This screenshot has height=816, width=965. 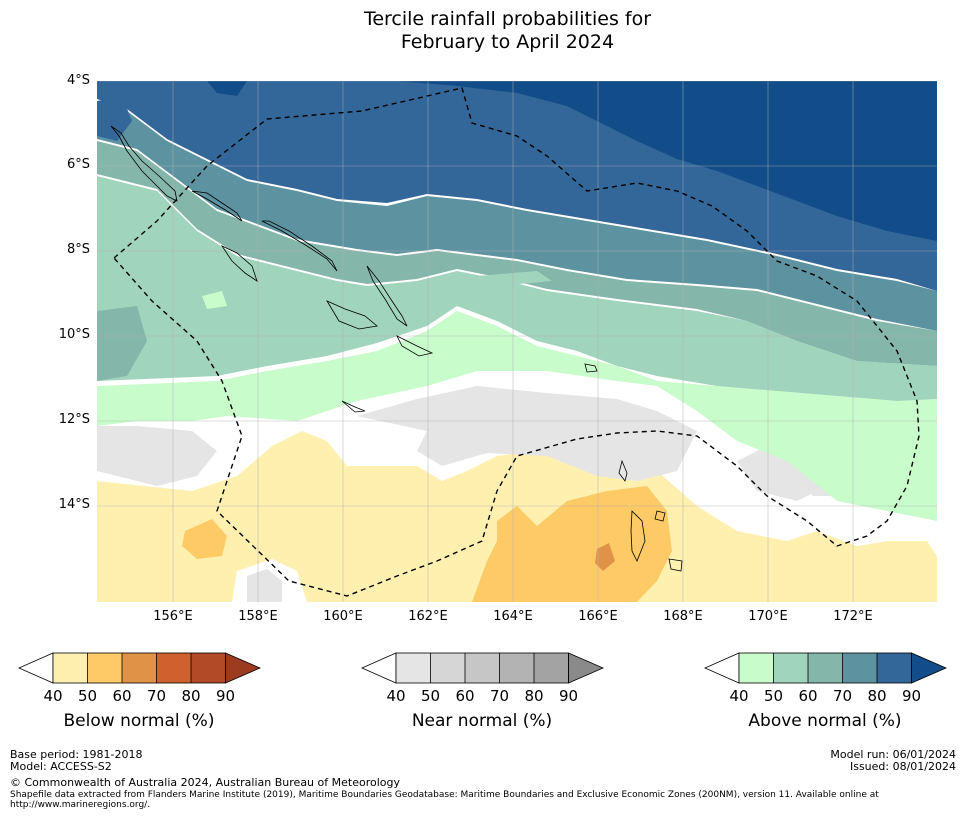 What do you see at coordinates (853, 616) in the screenshot?
I see `lon-label-172e: 172°E` at bounding box center [853, 616].